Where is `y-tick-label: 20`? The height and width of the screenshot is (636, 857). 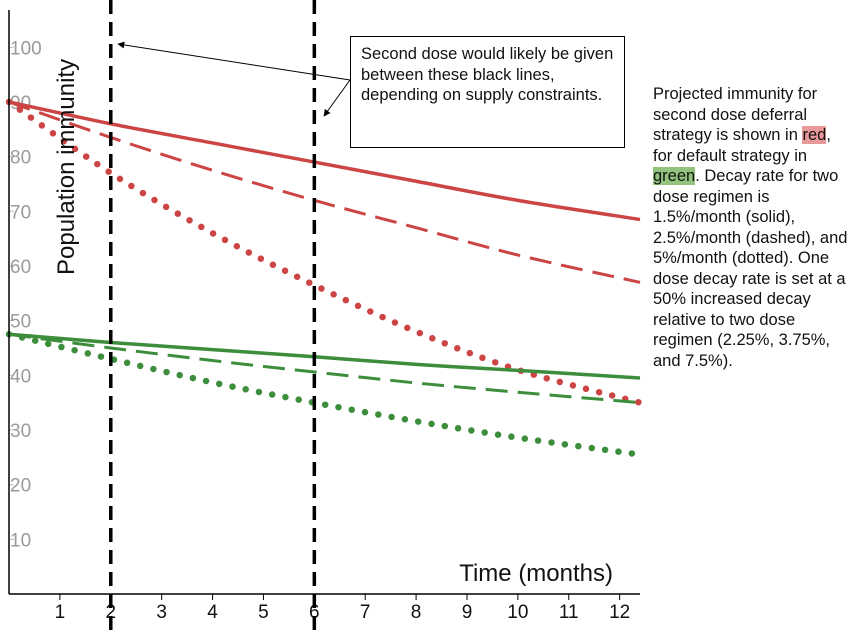 y-tick-label: 20 is located at coordinates (20, 486).